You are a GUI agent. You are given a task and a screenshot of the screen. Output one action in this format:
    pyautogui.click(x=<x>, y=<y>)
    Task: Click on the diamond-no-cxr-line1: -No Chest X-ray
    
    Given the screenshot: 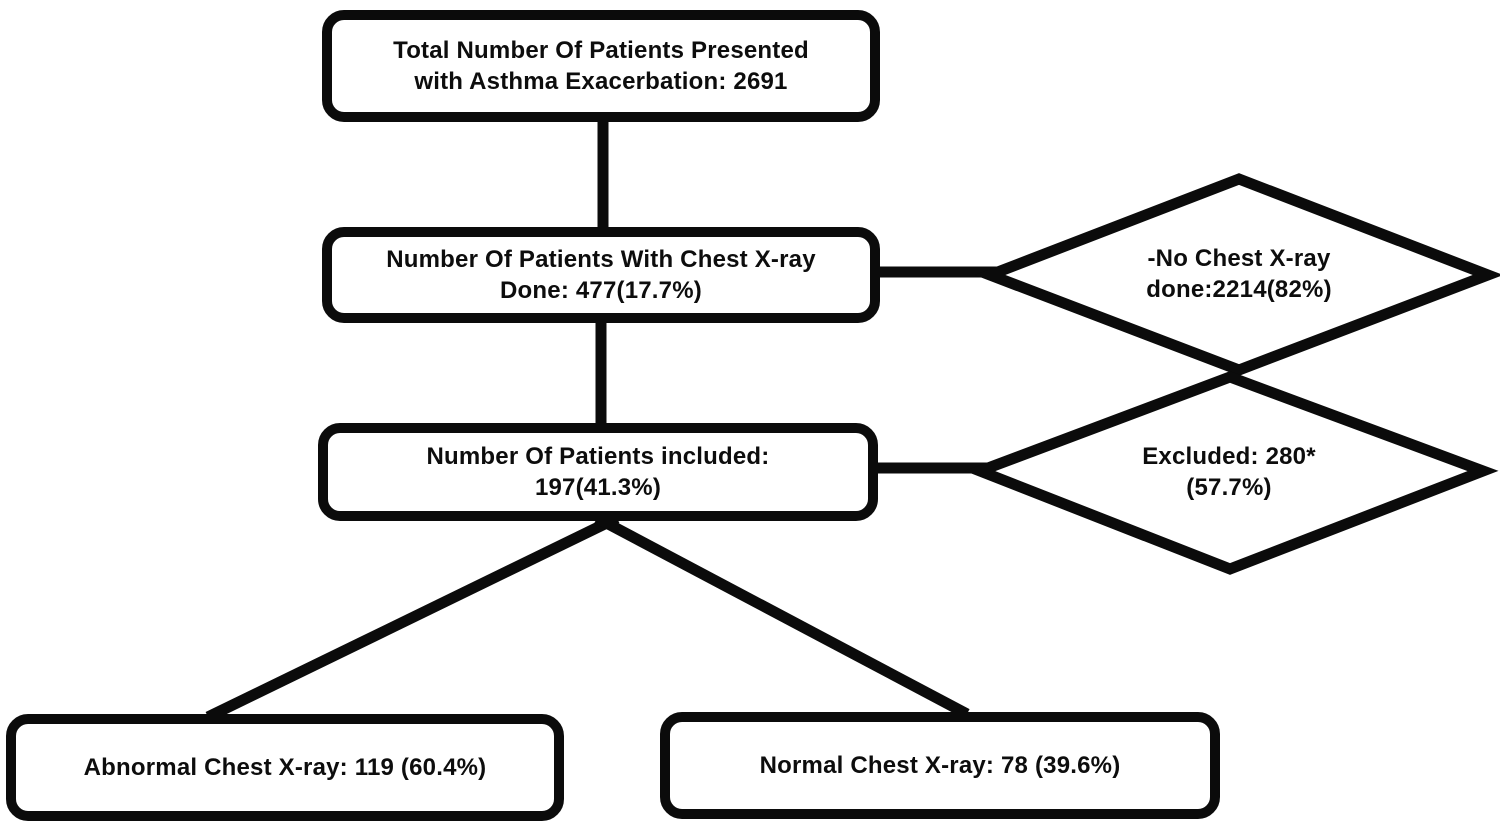 What is the action you would take?
    pyautogui.click(x=1239, y=258)
    